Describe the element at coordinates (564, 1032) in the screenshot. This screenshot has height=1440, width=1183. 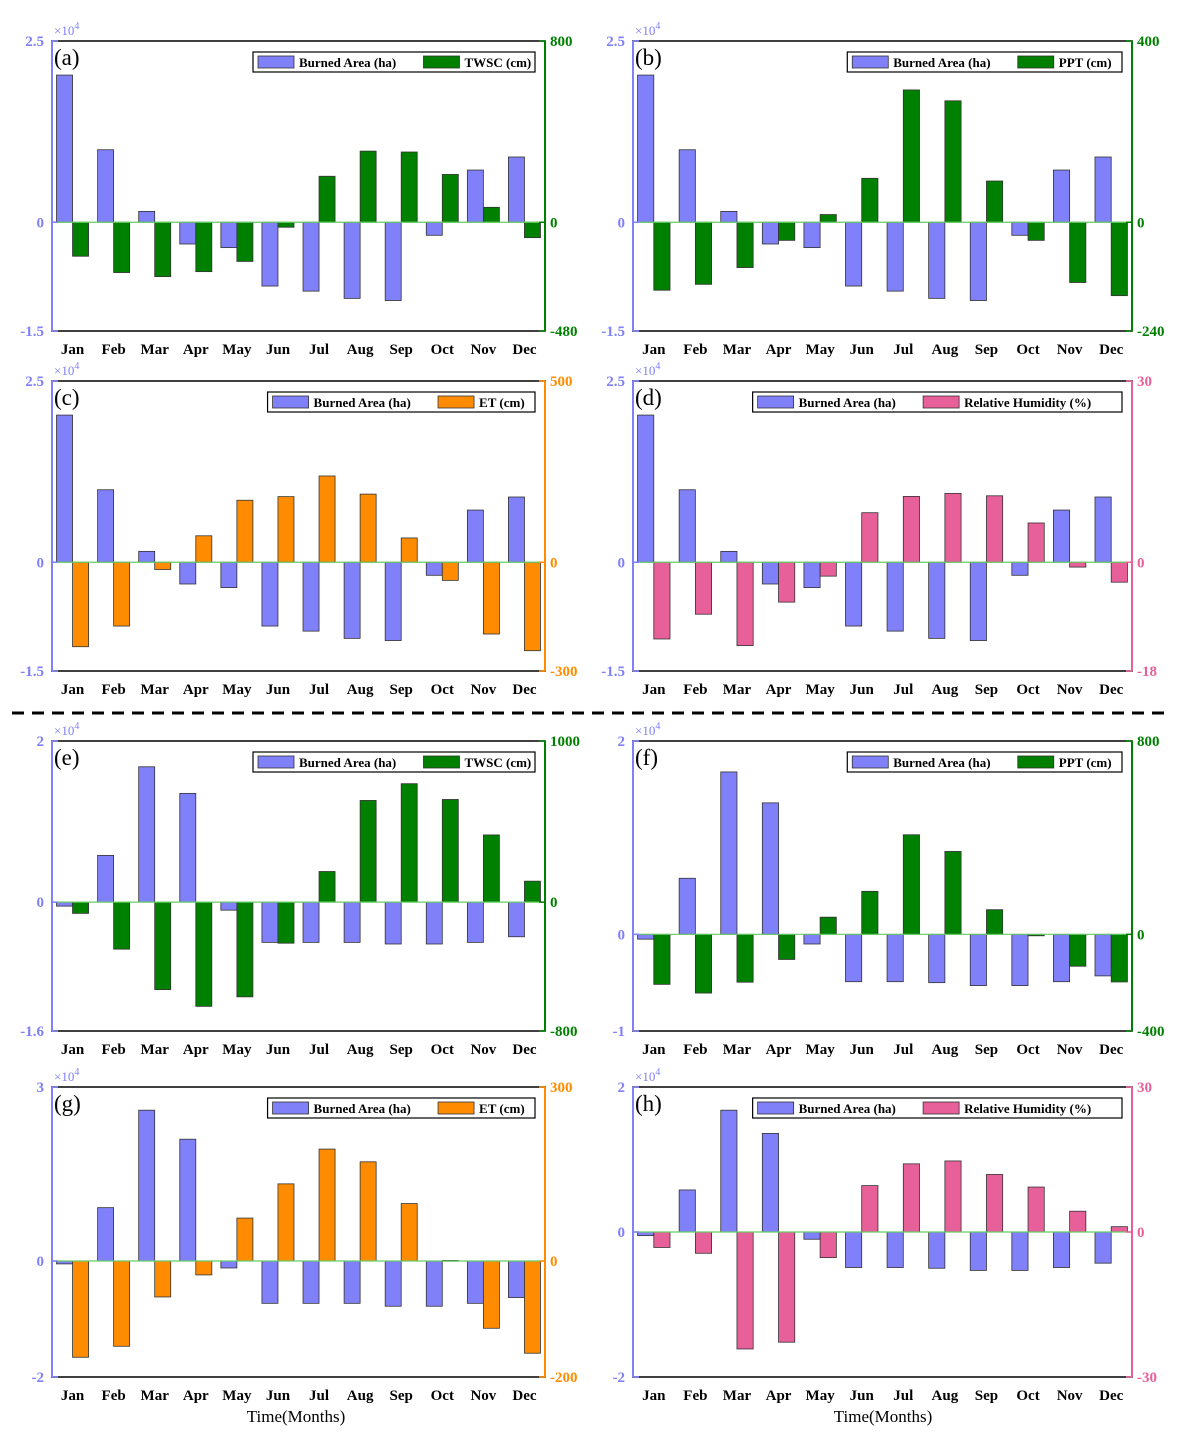
I see `right-tick-label: -800` at that location.